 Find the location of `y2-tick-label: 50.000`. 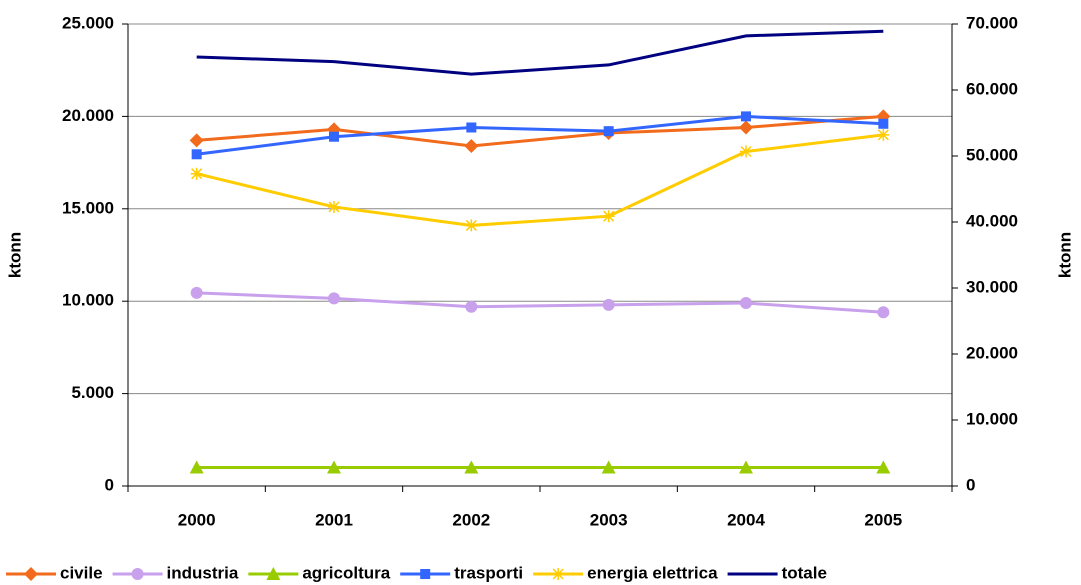

y2-tick-label: 50.000 is located at coordinates (992, 154).